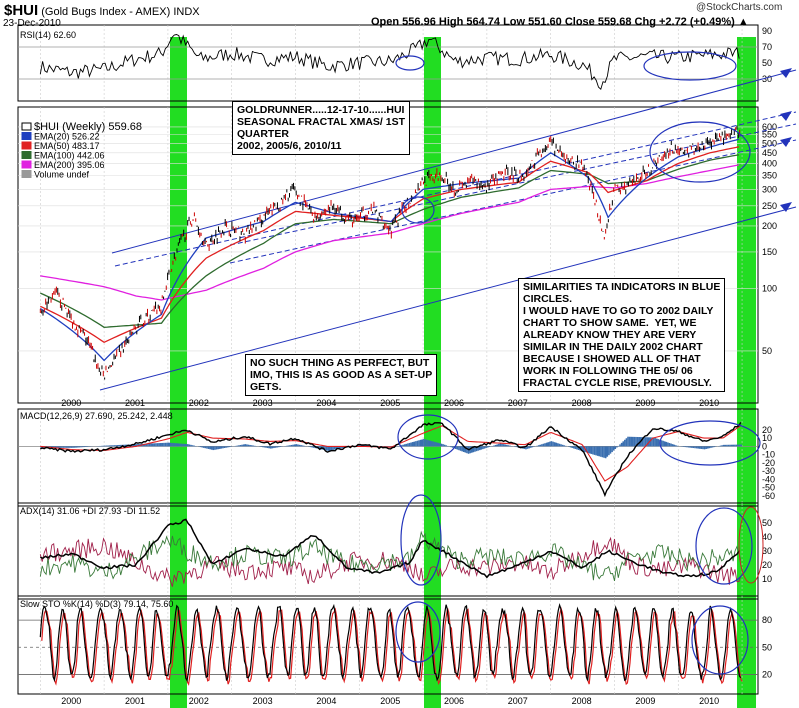 The height and width of the screenshot is (708, 799). I want to click on macd-tick-label: -40, so click(768, 479).